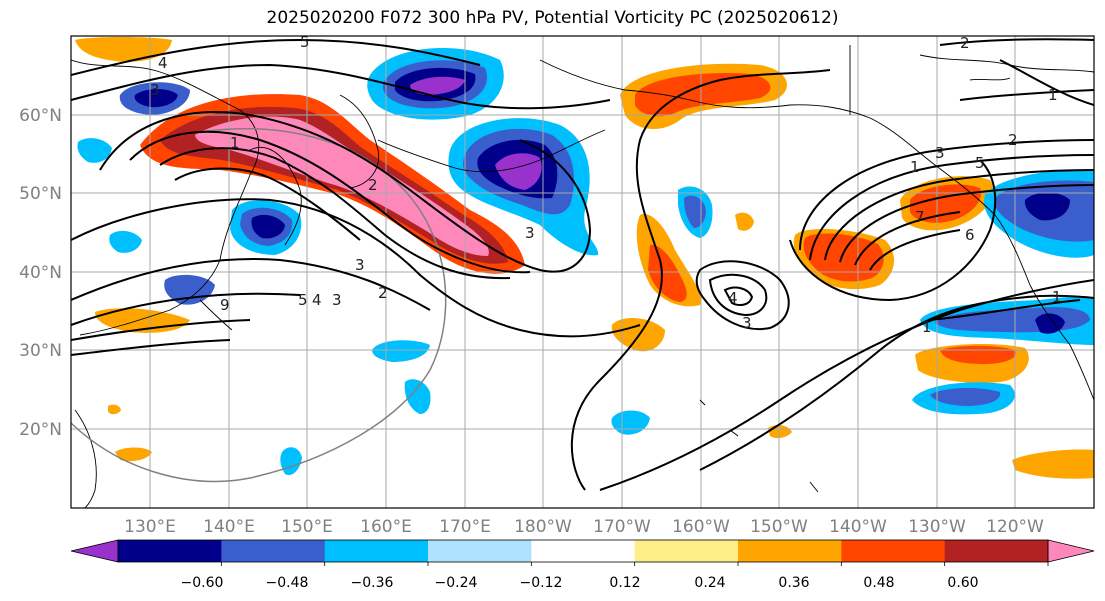  Describe the element at coordinates (937, 527) in the screenshot. I see `lon-tick-label: 130°W` at that location.